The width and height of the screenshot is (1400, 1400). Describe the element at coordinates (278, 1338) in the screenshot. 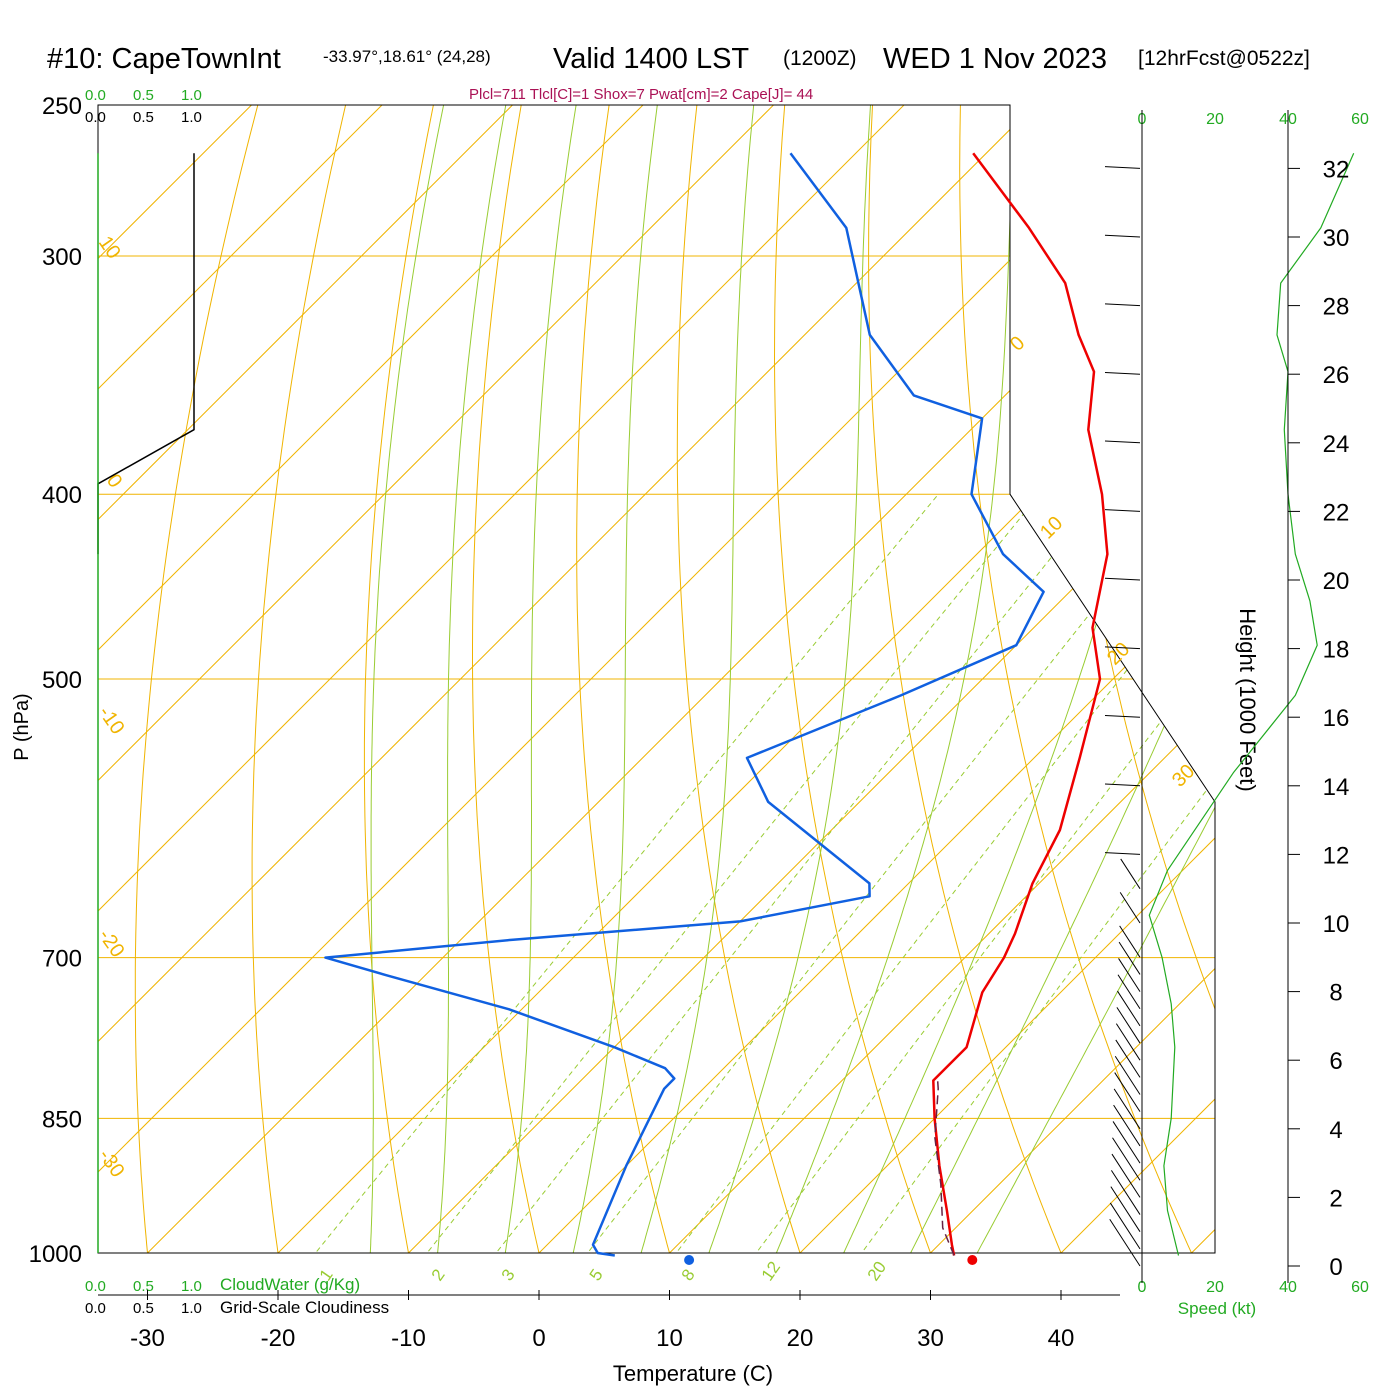

I see `temp-tick-label: -20` at that location.